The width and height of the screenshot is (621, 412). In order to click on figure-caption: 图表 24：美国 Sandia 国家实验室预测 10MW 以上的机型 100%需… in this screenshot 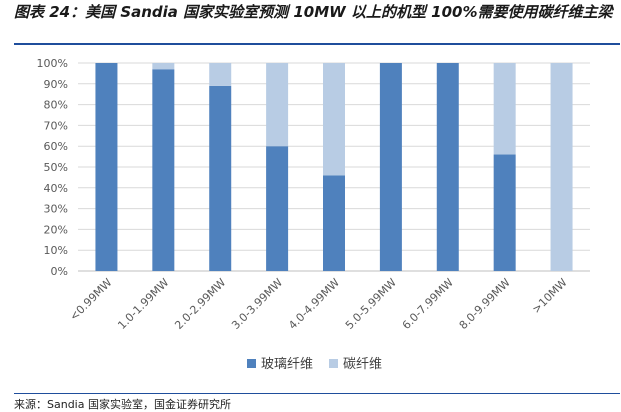, I will do `click(313, 12)`.